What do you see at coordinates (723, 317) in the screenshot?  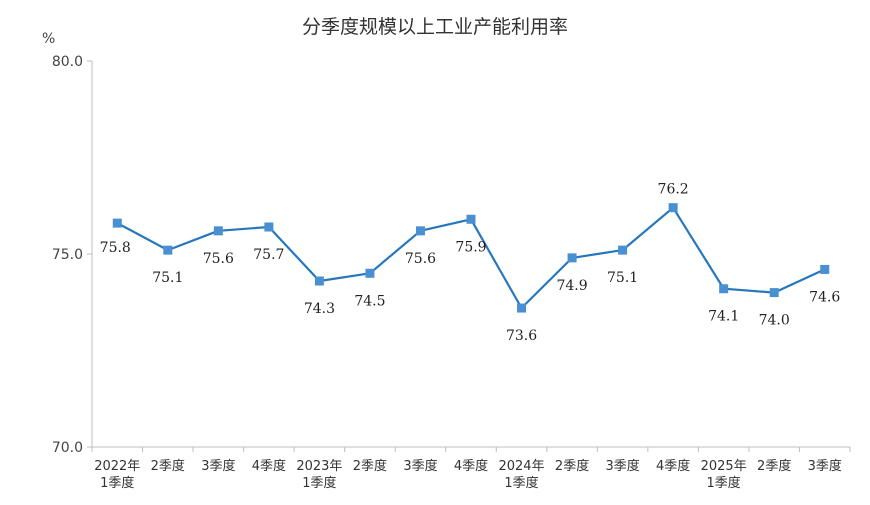 I see `data-label: 74.1` at bounding box center [723, 317].